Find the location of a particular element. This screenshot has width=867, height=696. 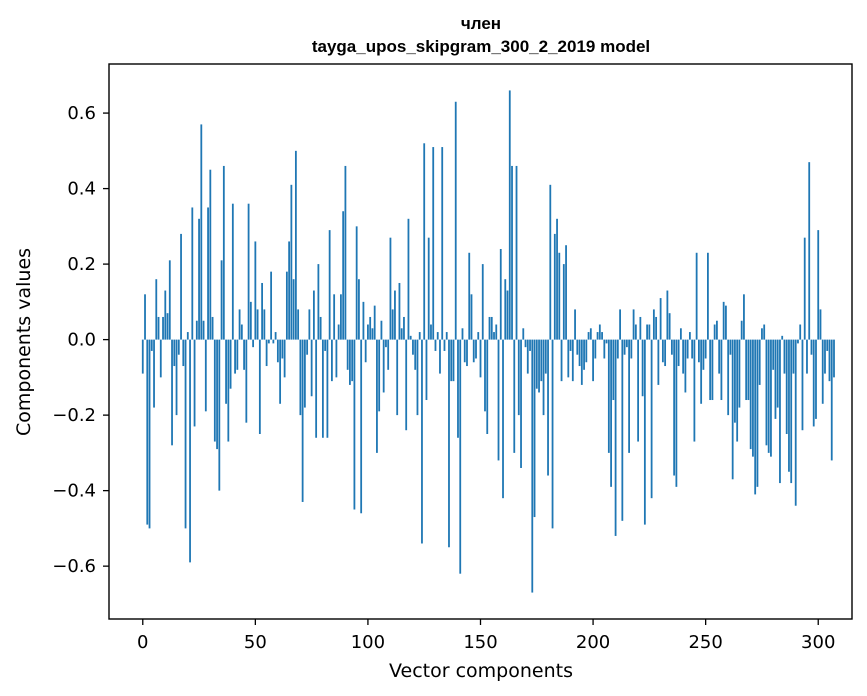

y-tick-label: −0.6 is located at coordinates (74, 566).